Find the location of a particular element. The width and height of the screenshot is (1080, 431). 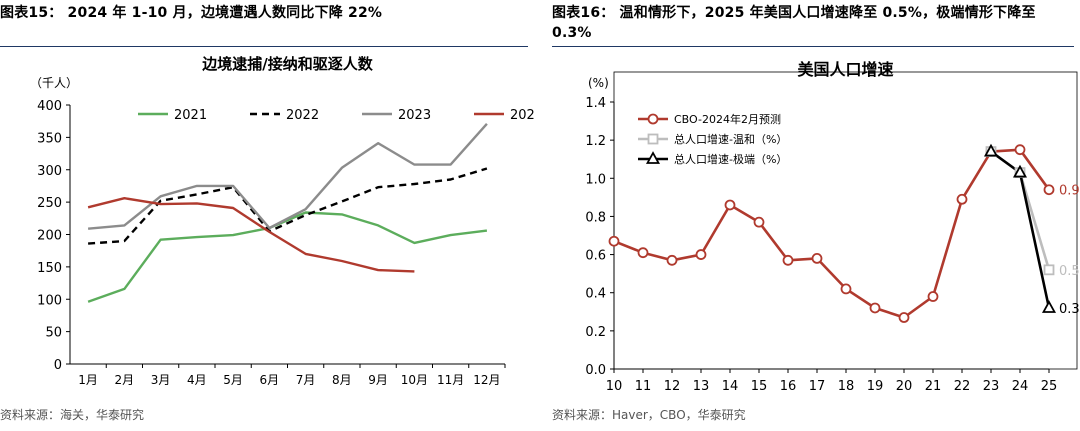

left-legend-label-2023: 2023 is located at coordinates (414, 115).